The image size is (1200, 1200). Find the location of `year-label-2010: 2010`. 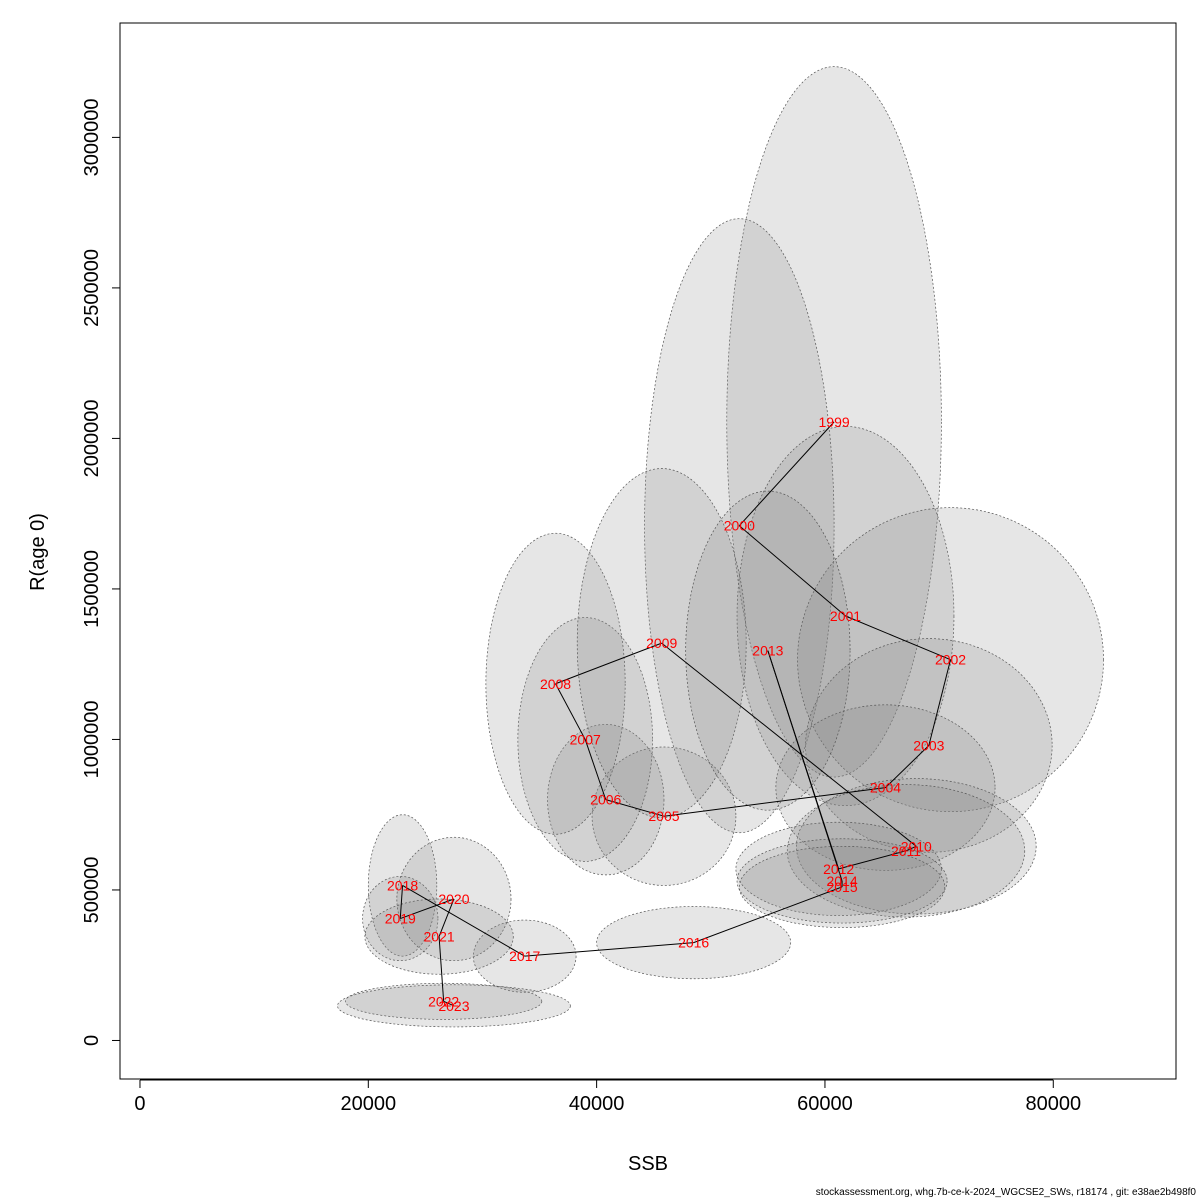

year-label-2010: 2010 is located at coordinates (916, 846).